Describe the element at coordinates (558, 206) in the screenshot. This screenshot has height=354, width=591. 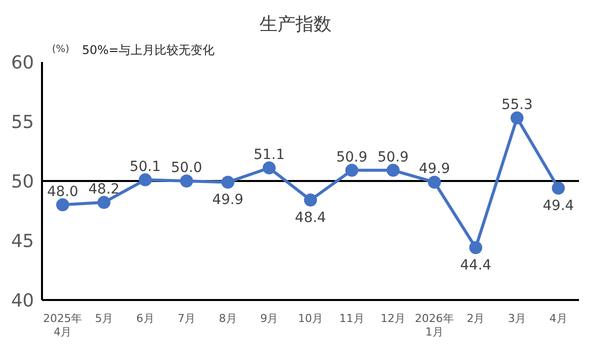
I see `data-label: 49.4` at that location.